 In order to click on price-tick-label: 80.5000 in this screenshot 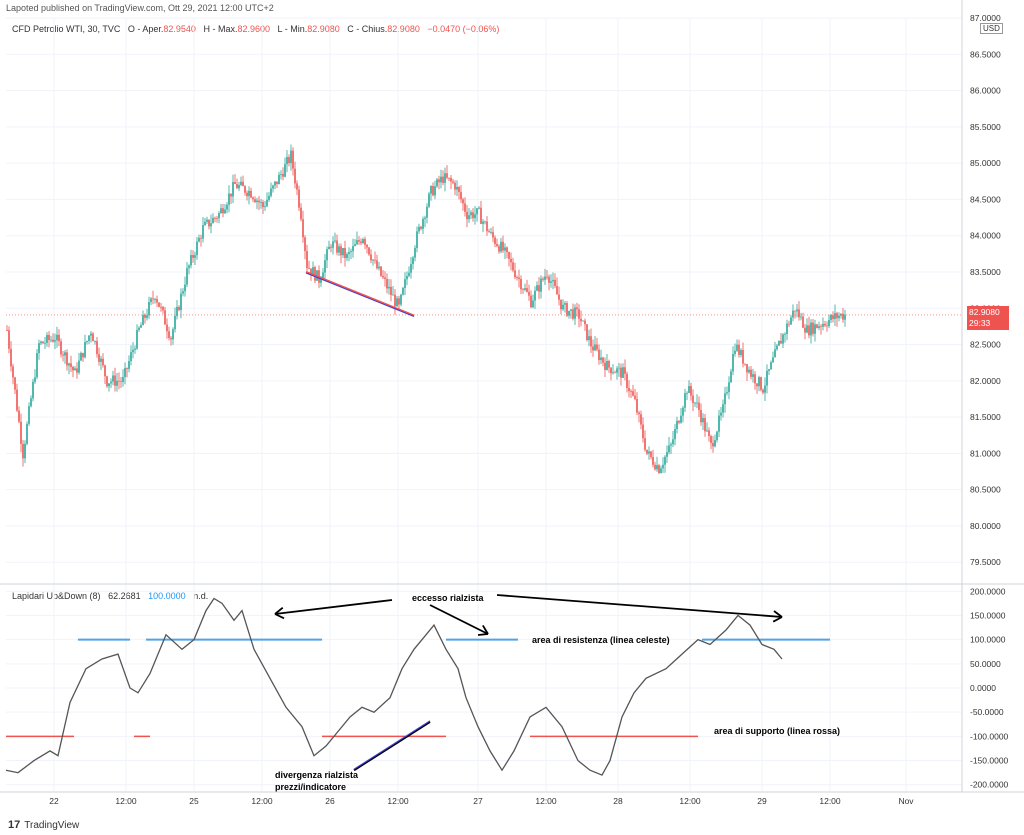, I will do `click(985, 490)`.